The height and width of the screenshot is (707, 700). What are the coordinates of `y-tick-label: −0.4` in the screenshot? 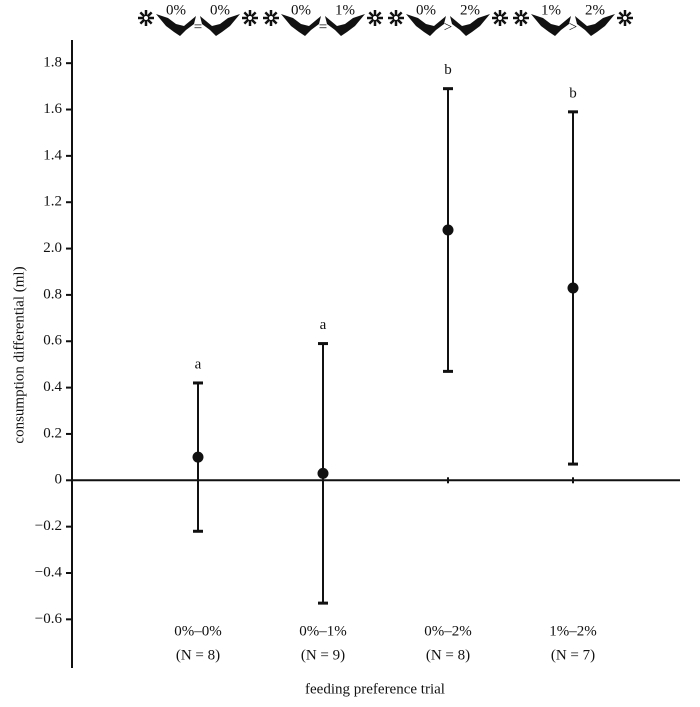 It's located at (49, 572).